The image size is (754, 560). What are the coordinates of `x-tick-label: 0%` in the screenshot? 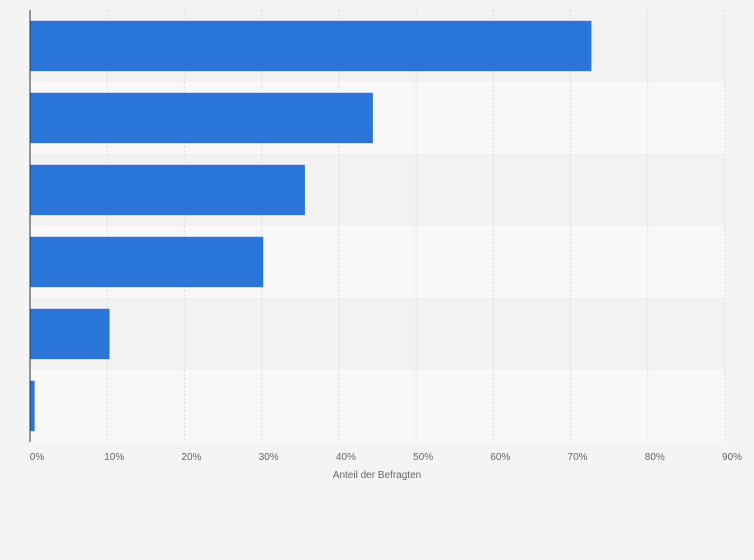 It's located at (37, 457).